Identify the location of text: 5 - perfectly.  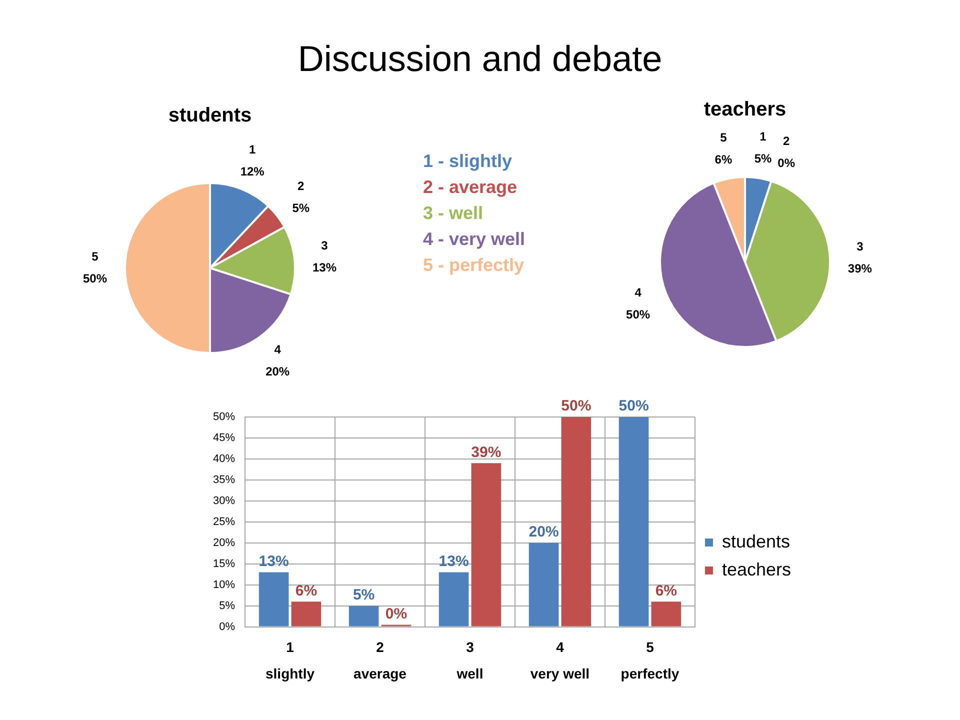
(474, 265).